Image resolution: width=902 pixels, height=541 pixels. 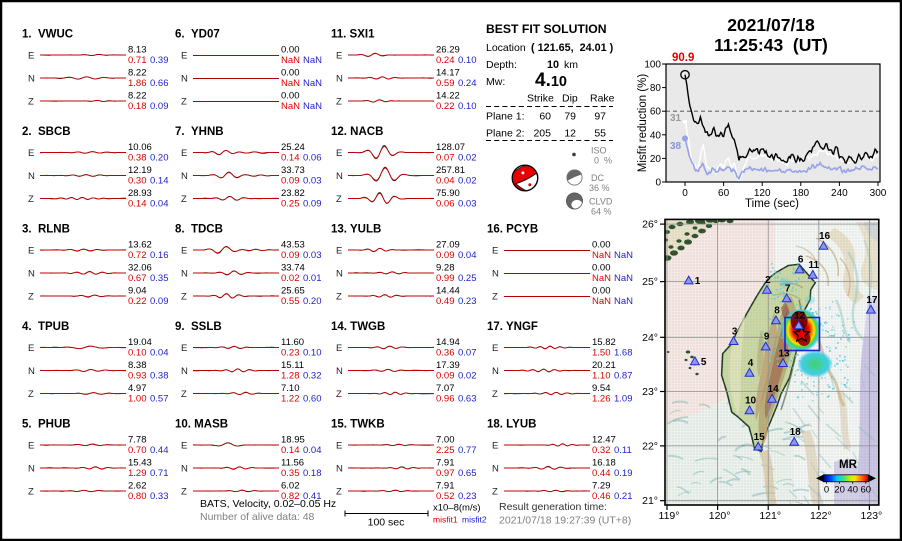 I want to click on svg-text: 0.66, so click(x=159, y=83).